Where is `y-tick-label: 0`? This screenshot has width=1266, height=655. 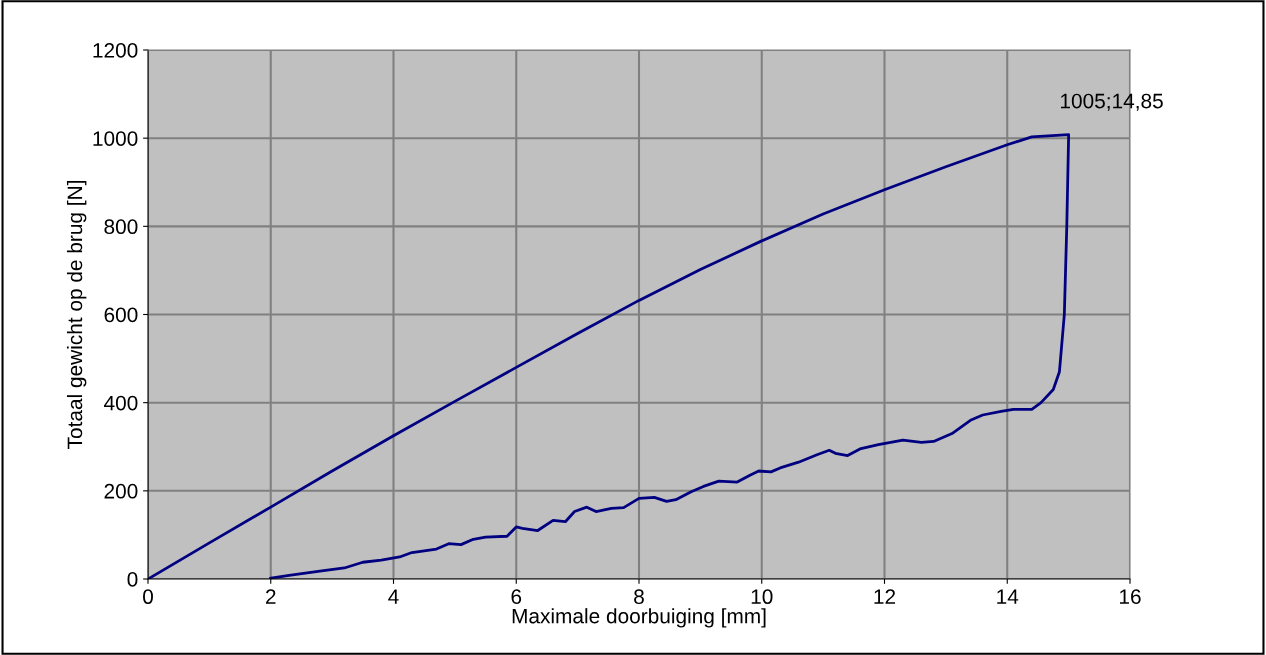
y-tick-label: 0 is located at coordinates (132, 579).